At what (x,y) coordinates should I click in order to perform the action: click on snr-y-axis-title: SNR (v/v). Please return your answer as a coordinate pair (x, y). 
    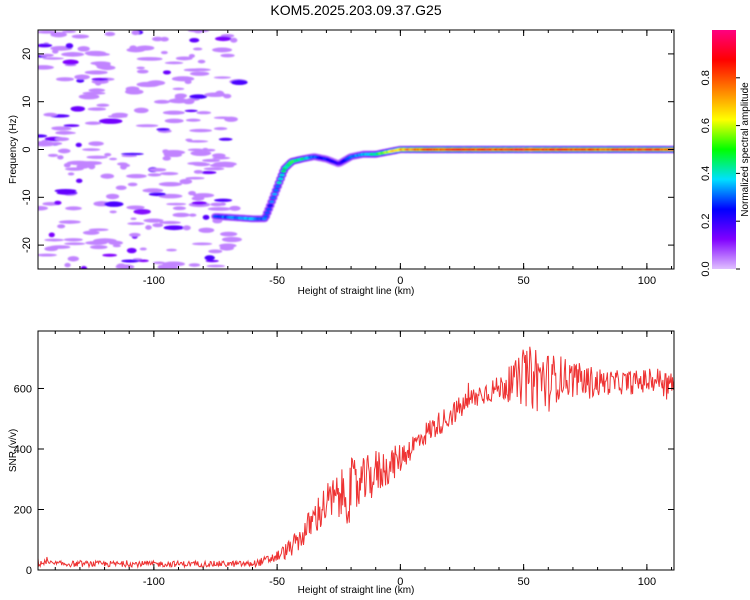
    Looking at the image, I should click on (13, 450).